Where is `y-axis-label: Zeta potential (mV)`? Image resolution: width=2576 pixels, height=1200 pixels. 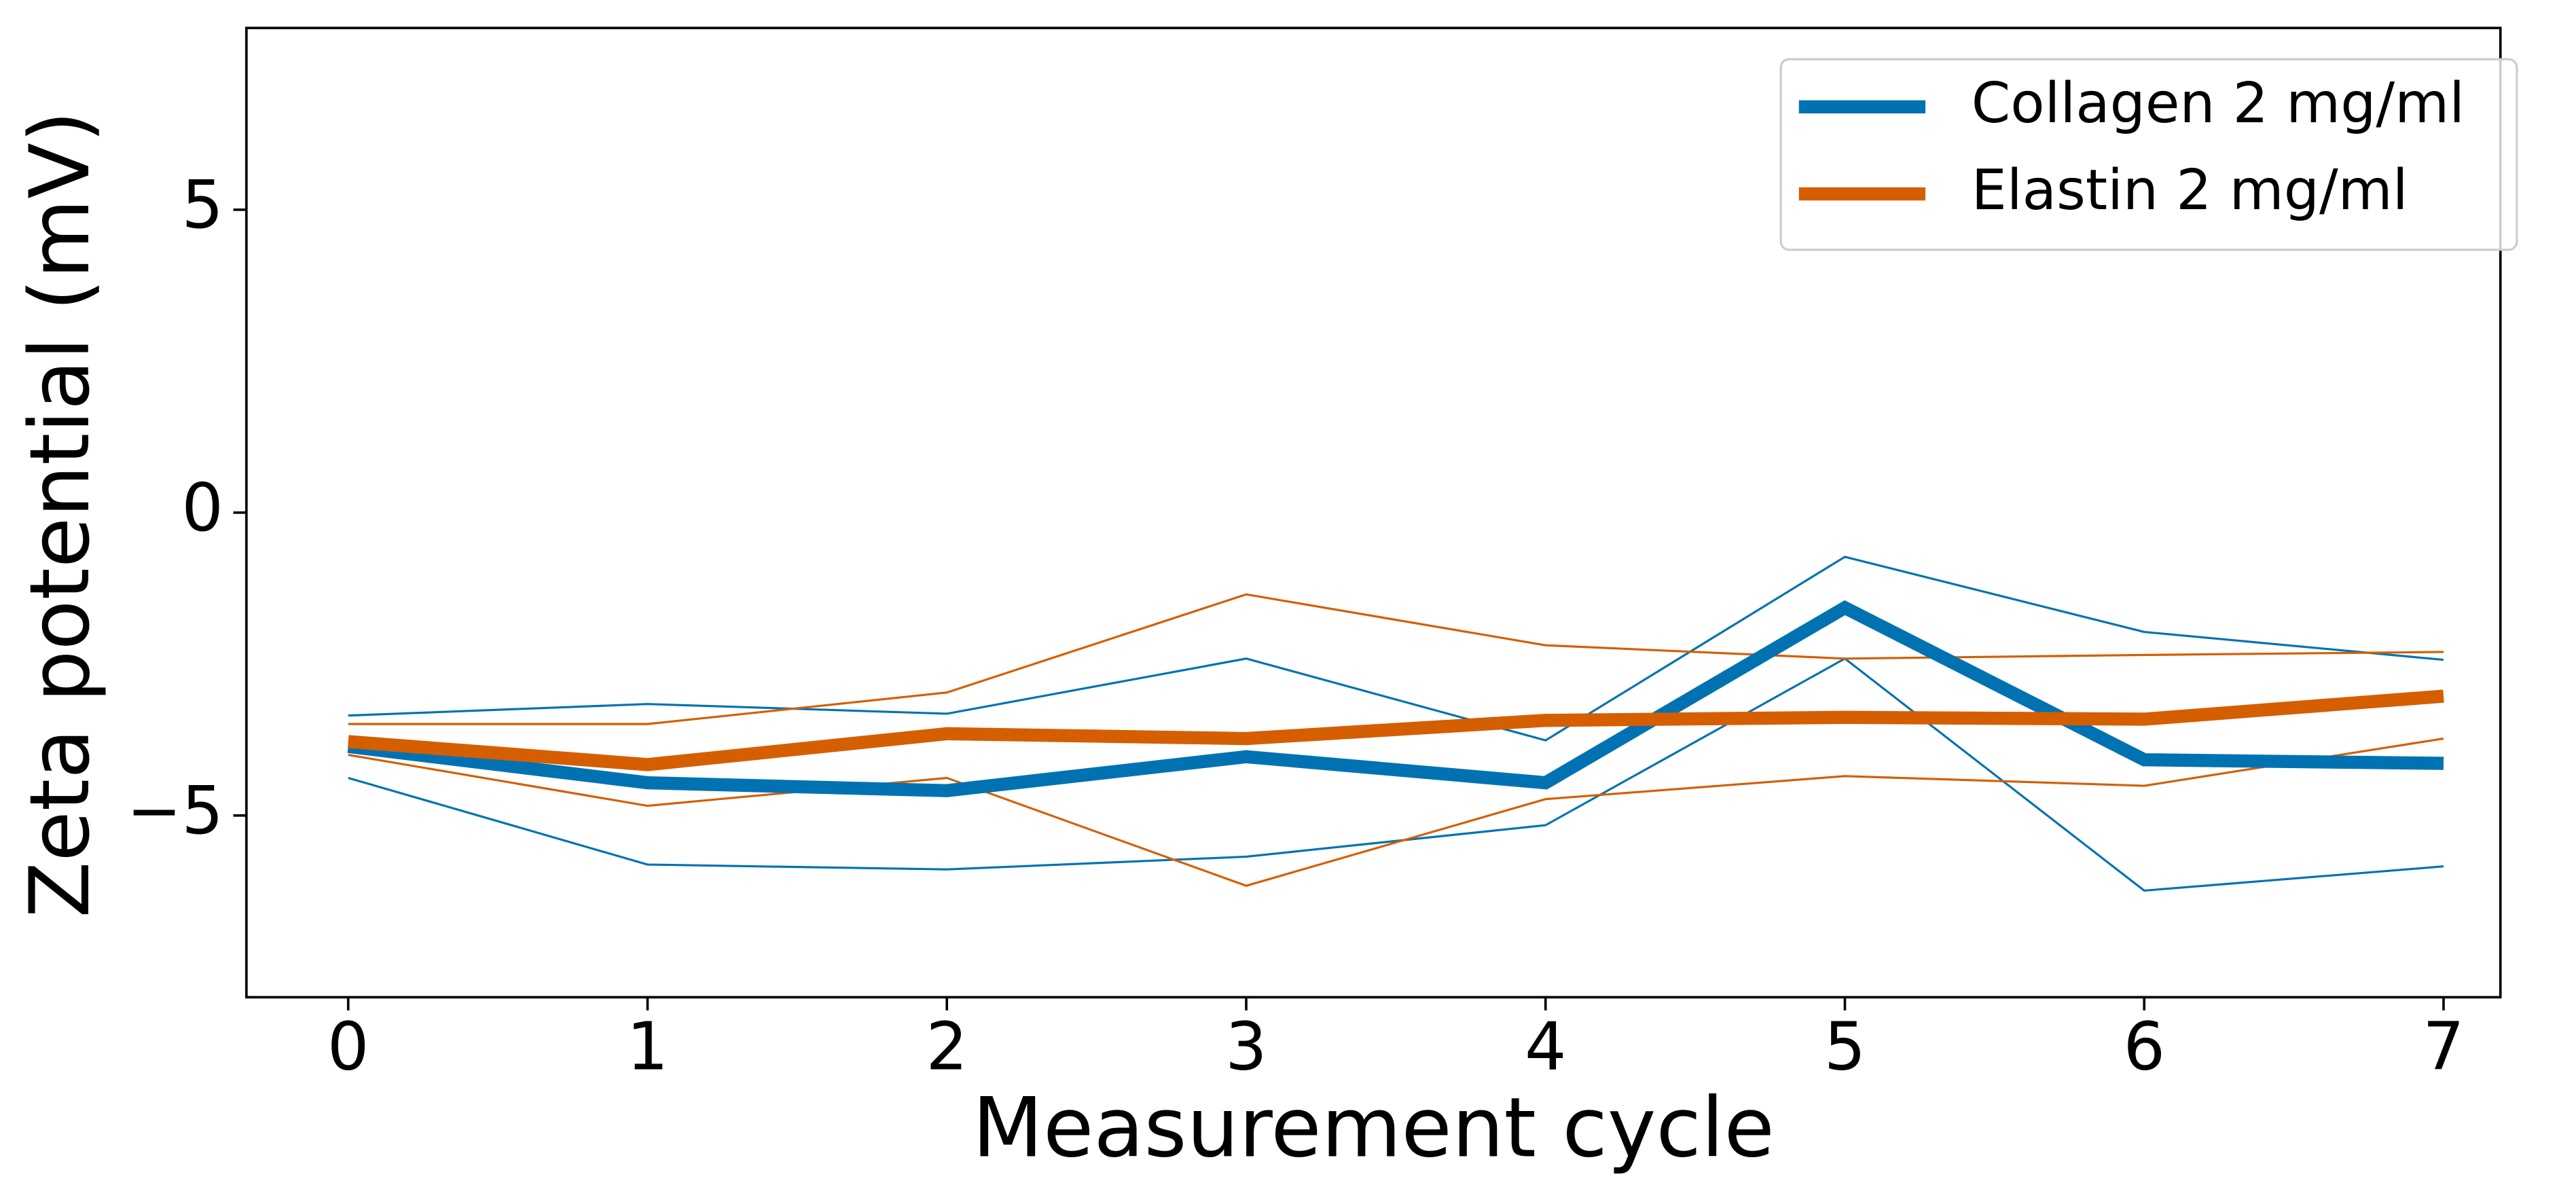
y-axis-label: Zeta potential (mV) is located at coordinates (60, 514).